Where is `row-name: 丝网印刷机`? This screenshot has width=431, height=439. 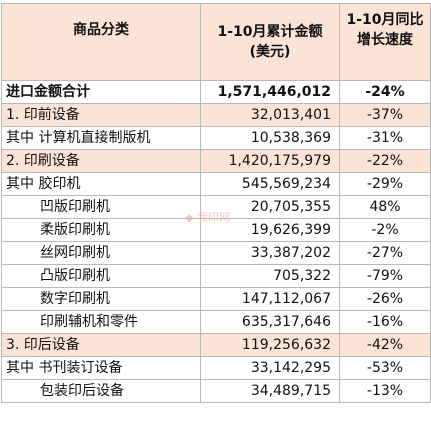 row-name: 丝网印刷机 is located at coordinates (101, 253).